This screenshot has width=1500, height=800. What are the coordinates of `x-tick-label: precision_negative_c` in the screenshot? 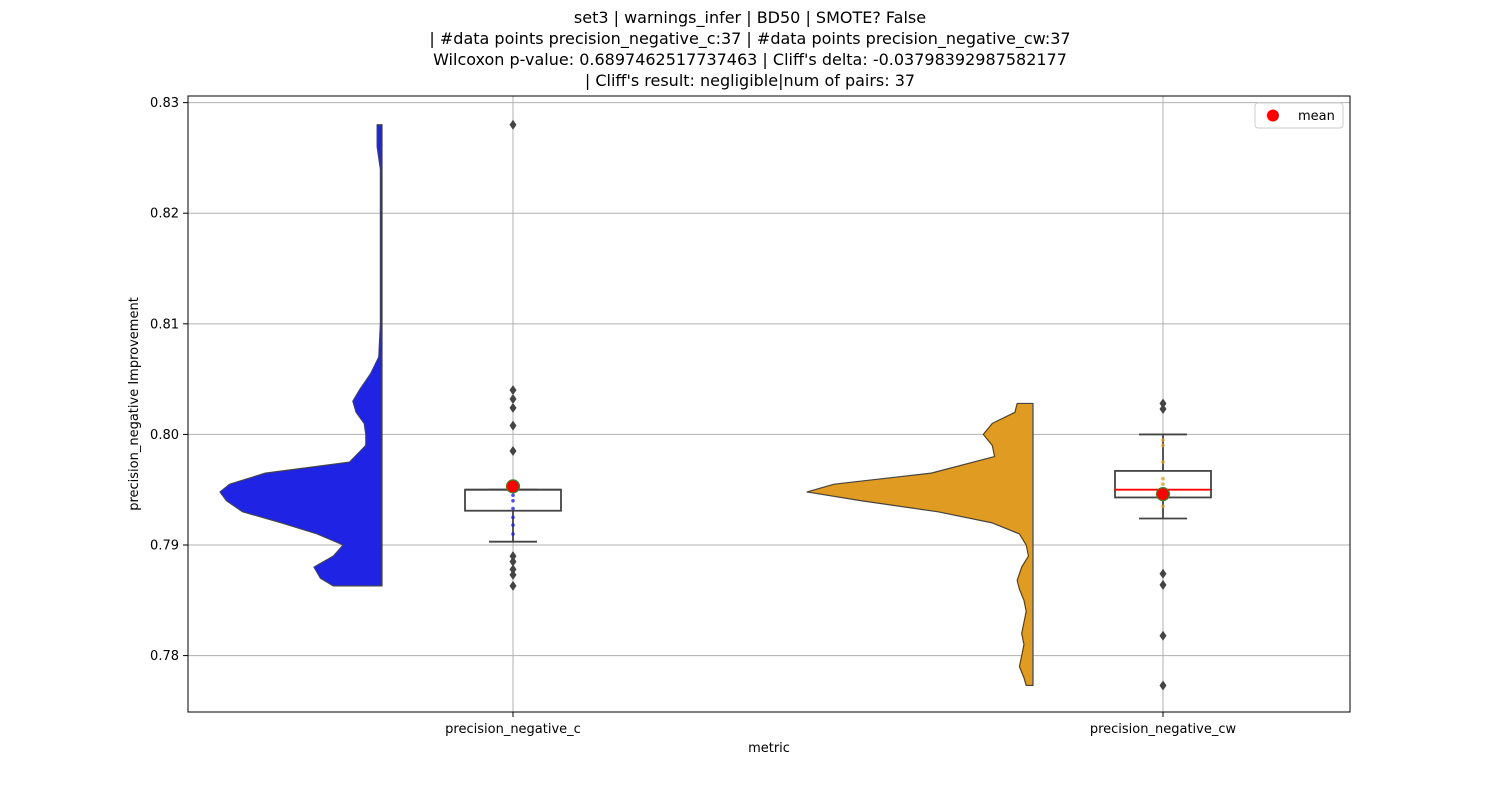 It's located at (513, 729).